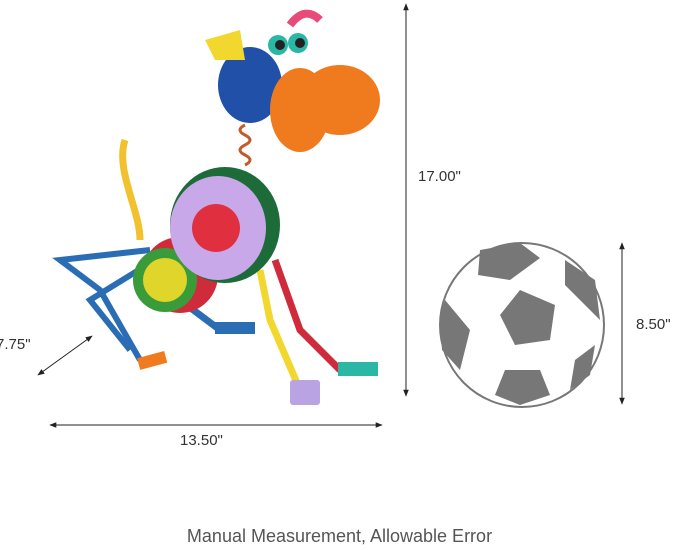  I want to click on soccer-ball, so click(522, 325).